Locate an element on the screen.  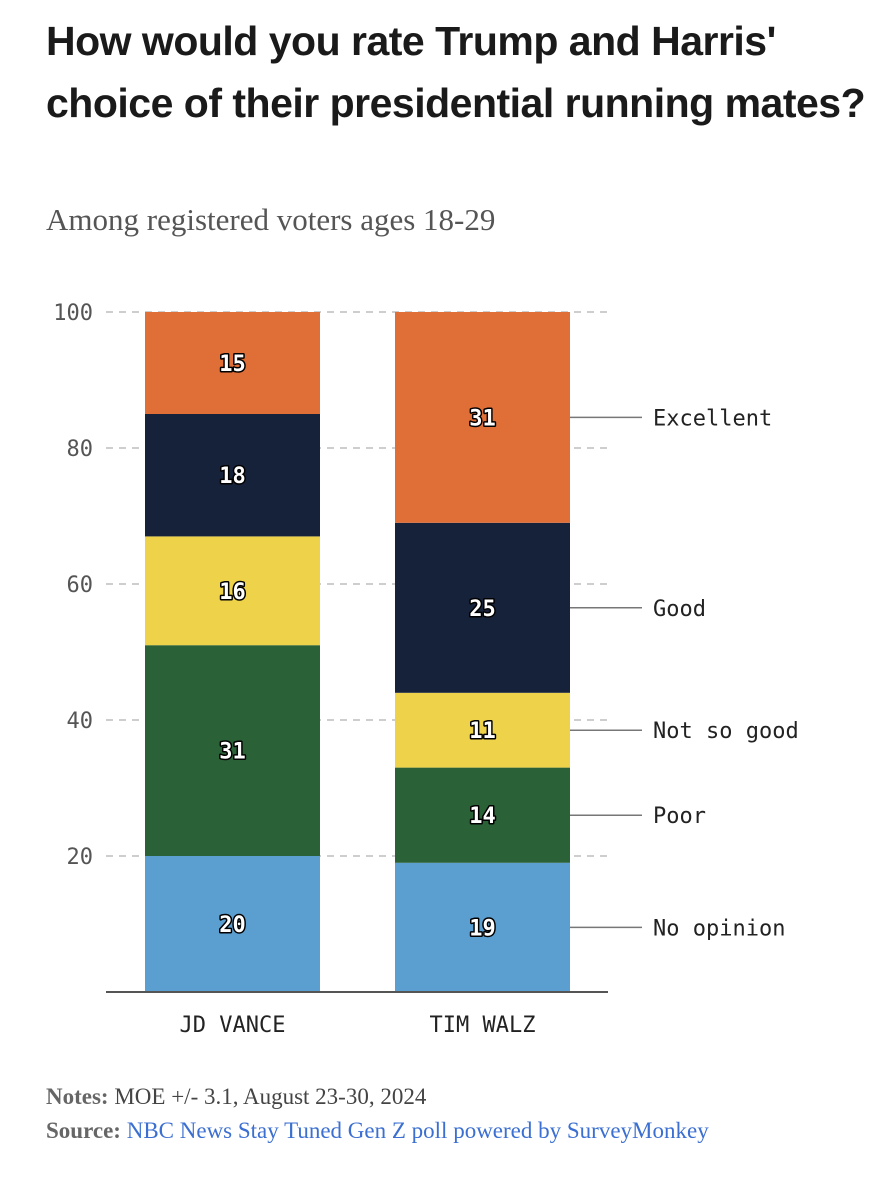
bar-jd-vance-no-opinion is located at coordinates (232, 924).